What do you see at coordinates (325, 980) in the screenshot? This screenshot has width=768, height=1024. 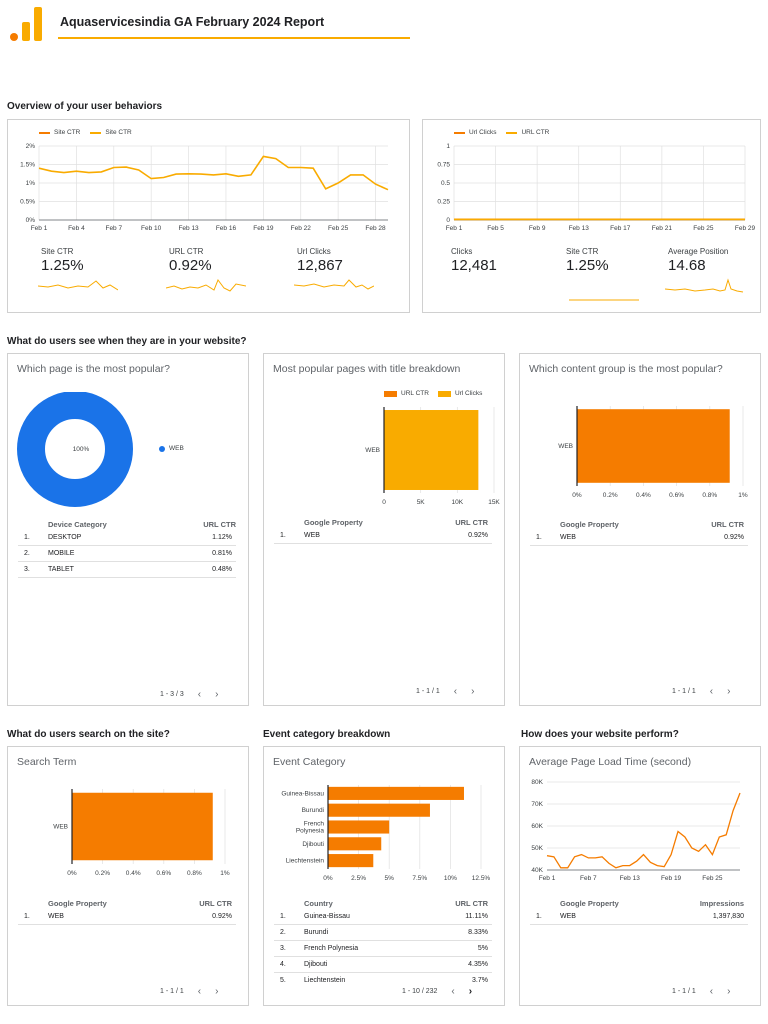 I see `row-name: Liechtenstein` at bounding box center [325, 980].